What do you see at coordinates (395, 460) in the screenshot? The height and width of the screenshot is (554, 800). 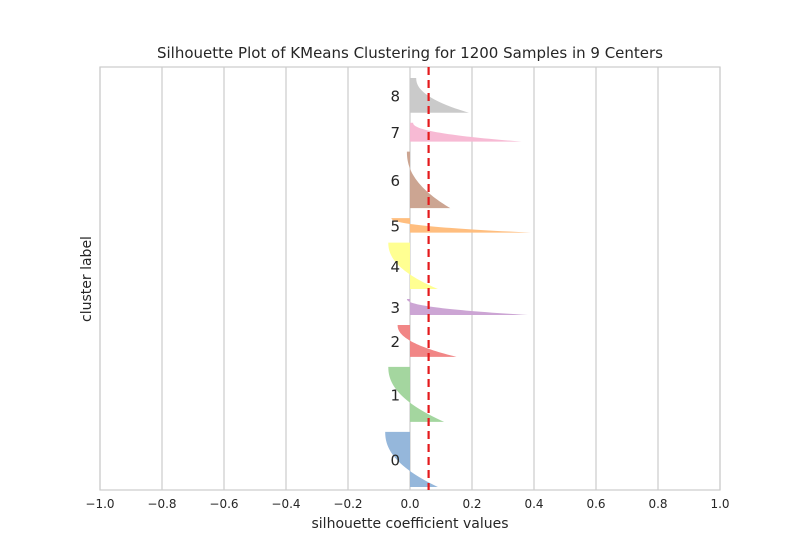 I see `cluster-label-0: 0` at bounding box center [395, 460].